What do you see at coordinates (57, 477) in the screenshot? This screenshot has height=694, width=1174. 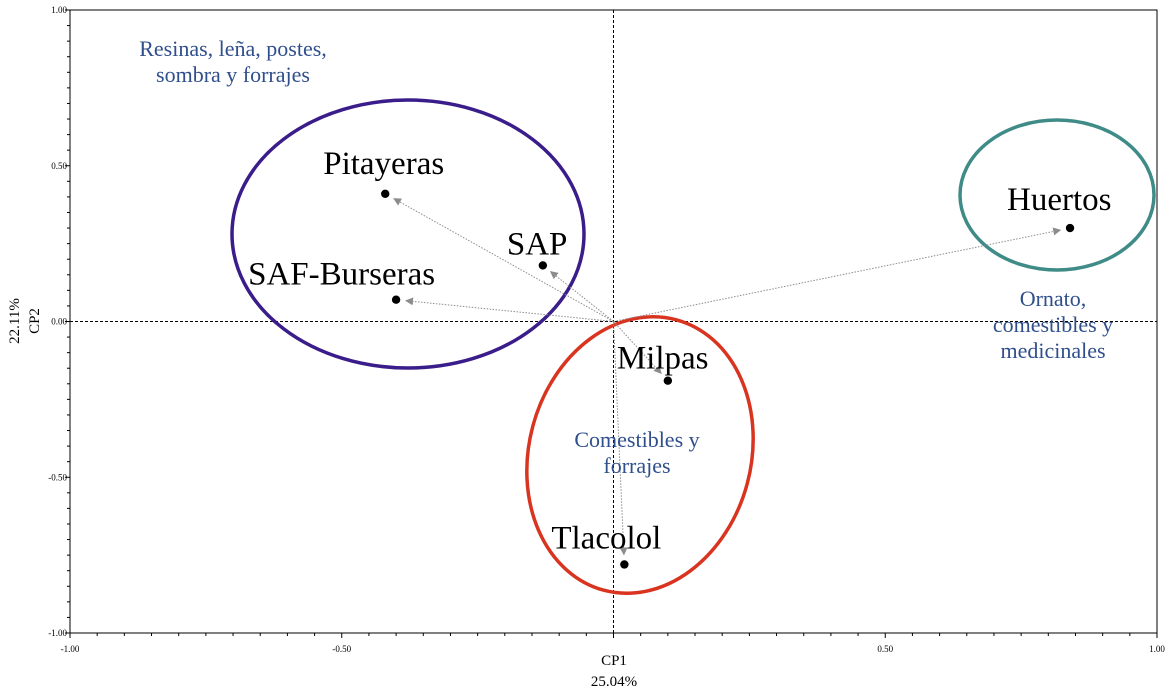 I see `y-tick-label: -0.50` at bounding box center [57, 477].